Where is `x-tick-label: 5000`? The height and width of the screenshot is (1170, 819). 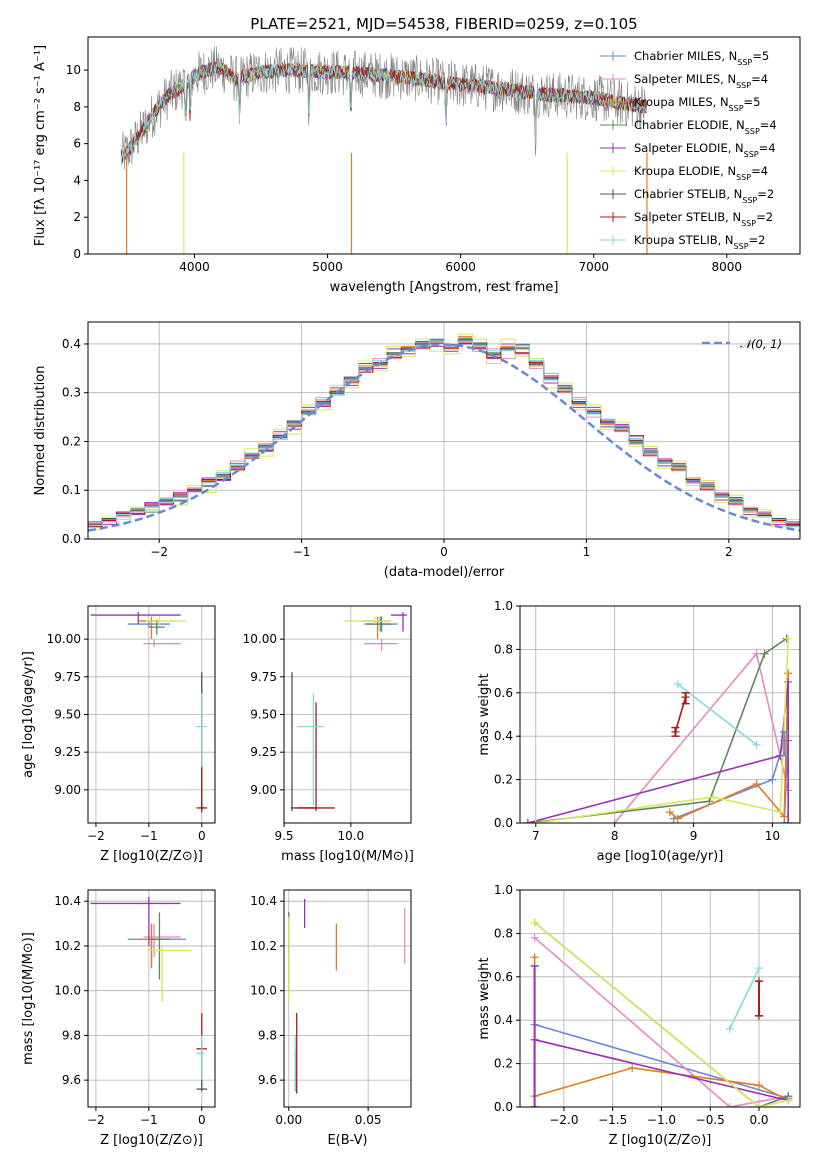
x-tick-label: 5000 is located at coordinates (327, 267).